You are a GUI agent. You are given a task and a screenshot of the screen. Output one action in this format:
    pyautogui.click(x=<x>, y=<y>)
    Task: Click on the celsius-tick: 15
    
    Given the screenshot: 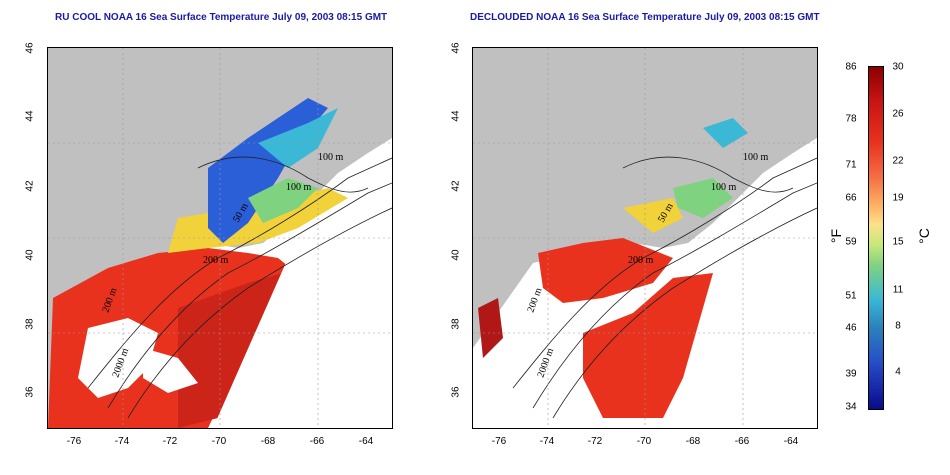 What is the action you would take?
    pyautogui.click(x=898, y=242)
    